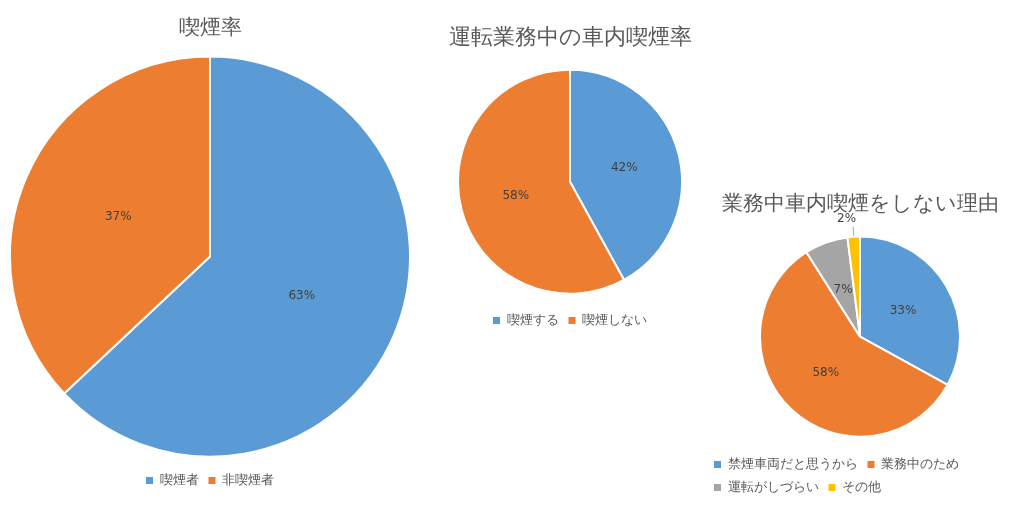 The width and height of the screenshot is (1024, 517). What do you see at coordinates (570, 36) in the screenshot?
I see `chart-title: 運転業務中の車内喫煙率` at bounding box center [570, 36].